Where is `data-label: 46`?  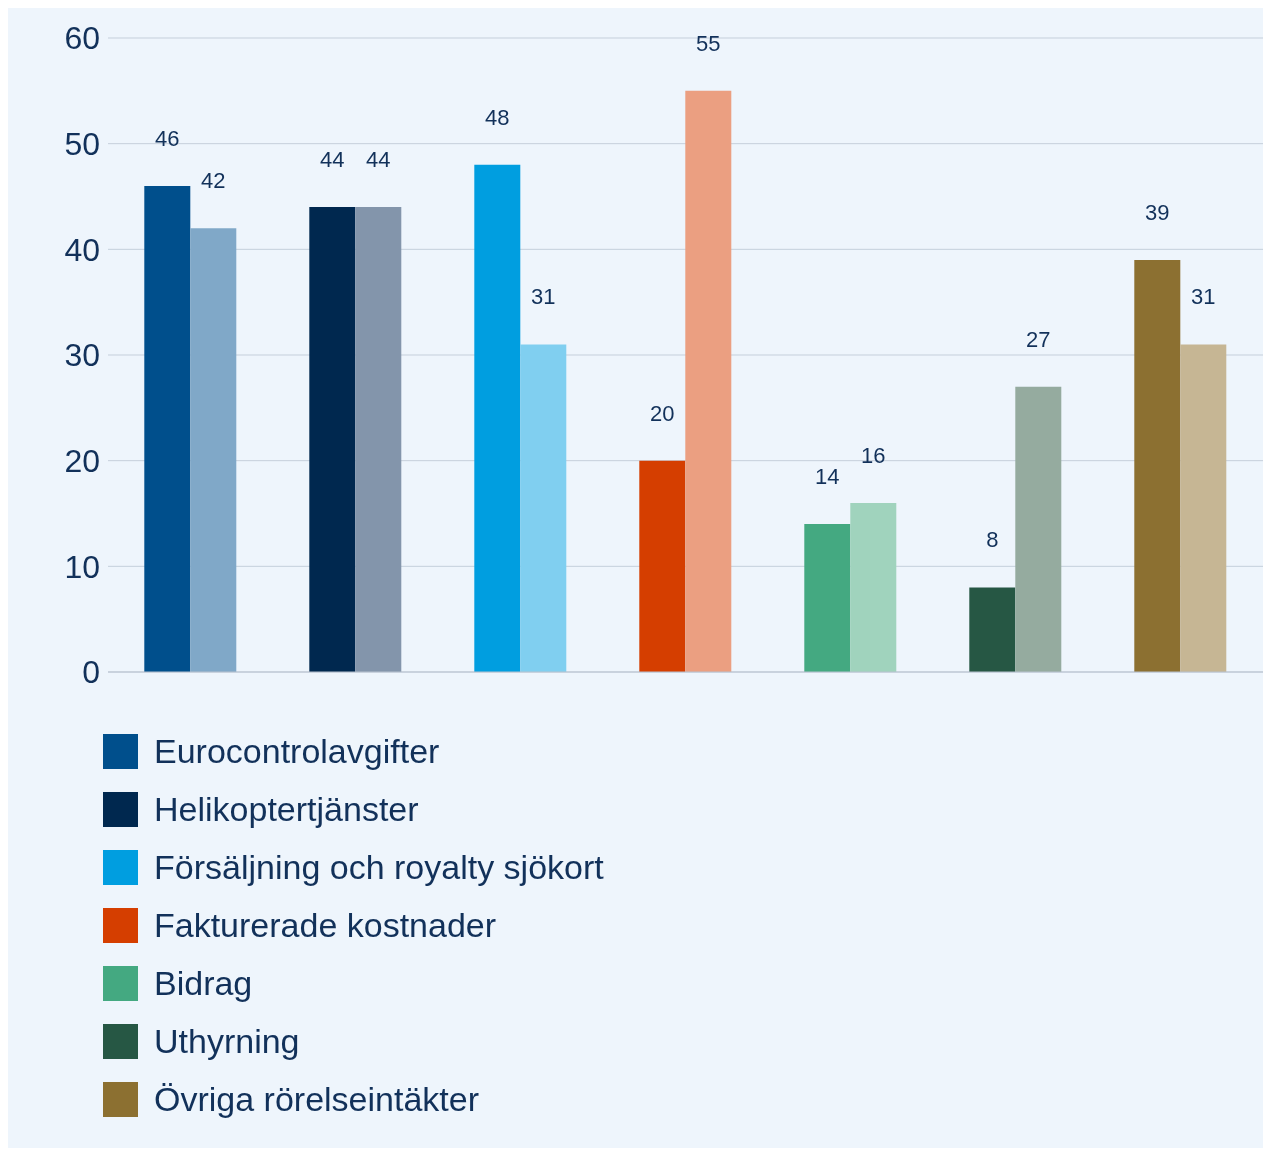 data-label: 46 is located at coordinates (167, 138).